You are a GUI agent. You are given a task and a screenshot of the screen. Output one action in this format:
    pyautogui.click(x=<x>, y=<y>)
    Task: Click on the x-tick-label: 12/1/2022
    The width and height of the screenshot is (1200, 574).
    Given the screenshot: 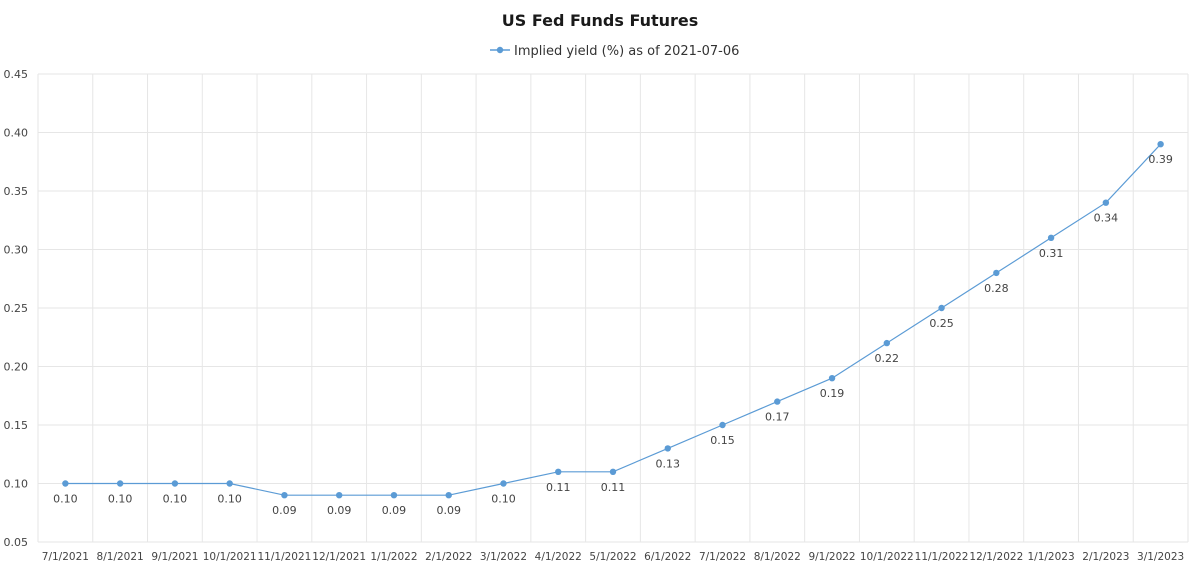 What is the action you would take?
    pyautogui.click(x=996, y=557)
    